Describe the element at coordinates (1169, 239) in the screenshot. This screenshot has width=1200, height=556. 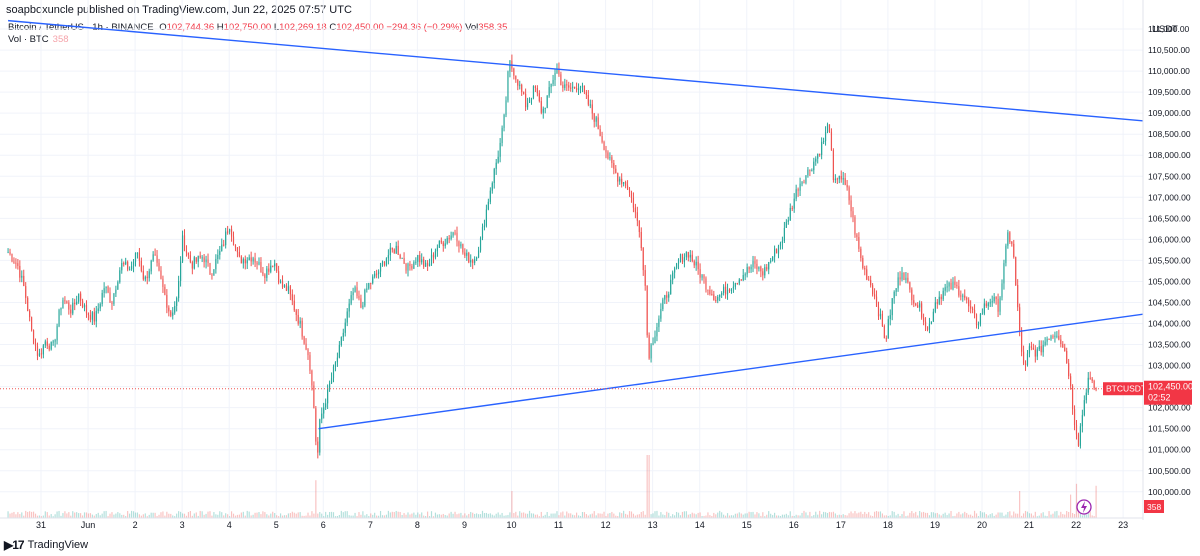
I see `y-tick-label: 106,000.00` at that location.